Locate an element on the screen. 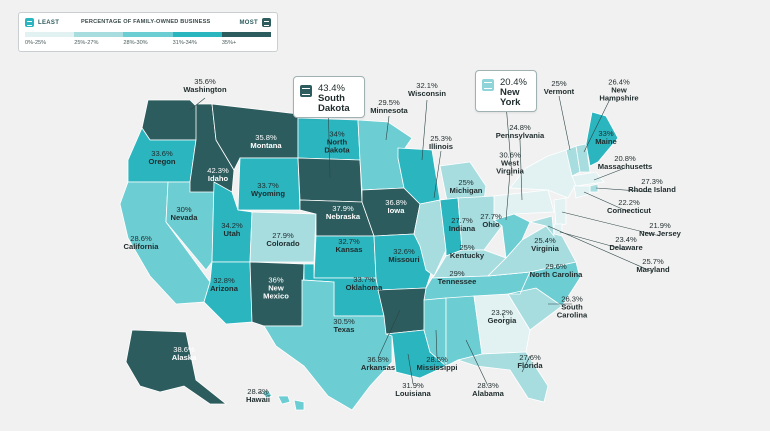 This screenshot has height=431, width=770. label-state-name: Minnesota is located at coordinates (389, 110).